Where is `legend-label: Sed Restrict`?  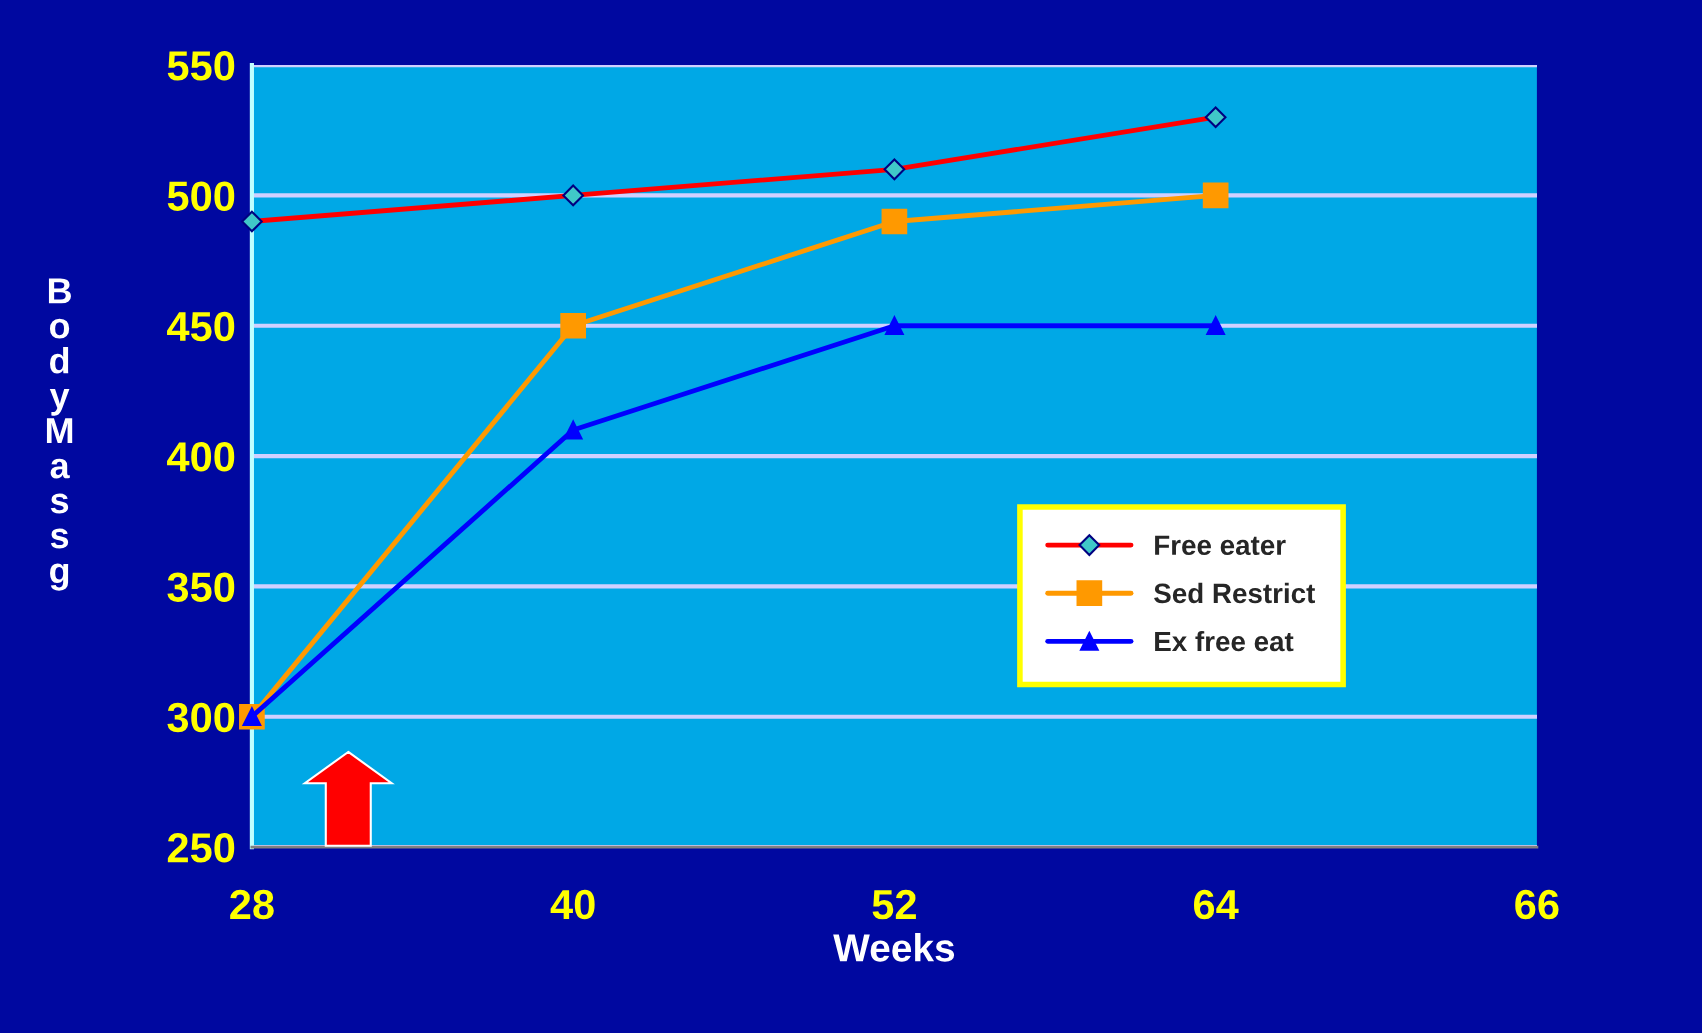 legend-label: Sed Restrict is located at coordinates (1235, 593).